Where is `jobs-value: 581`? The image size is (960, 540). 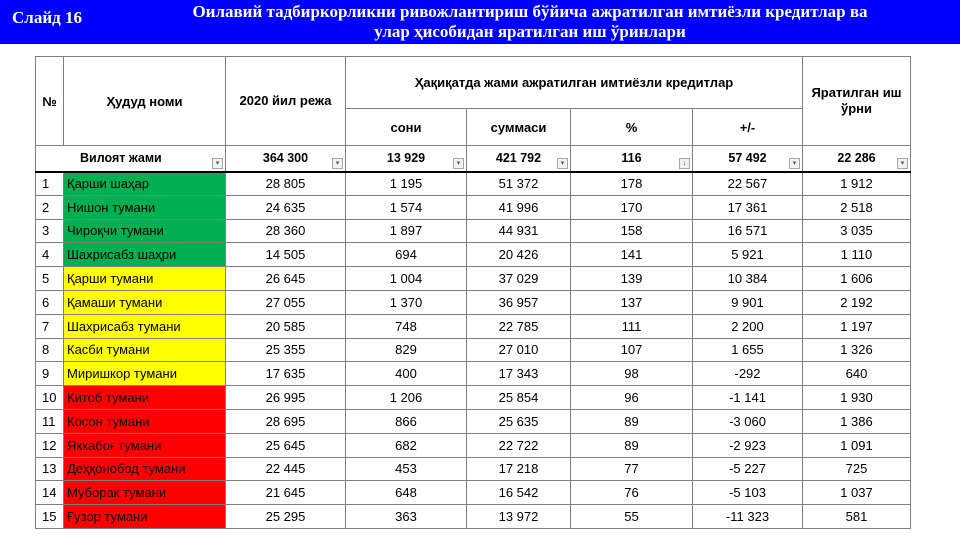
jobs-value: 581 is located at coordinates (856, 516).